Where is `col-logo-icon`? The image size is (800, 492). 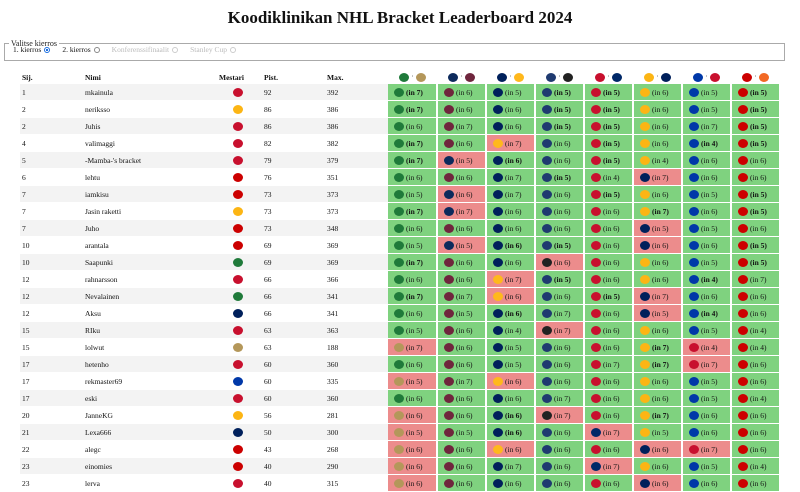 col-logo-icon is located at coordinates (449, 415).